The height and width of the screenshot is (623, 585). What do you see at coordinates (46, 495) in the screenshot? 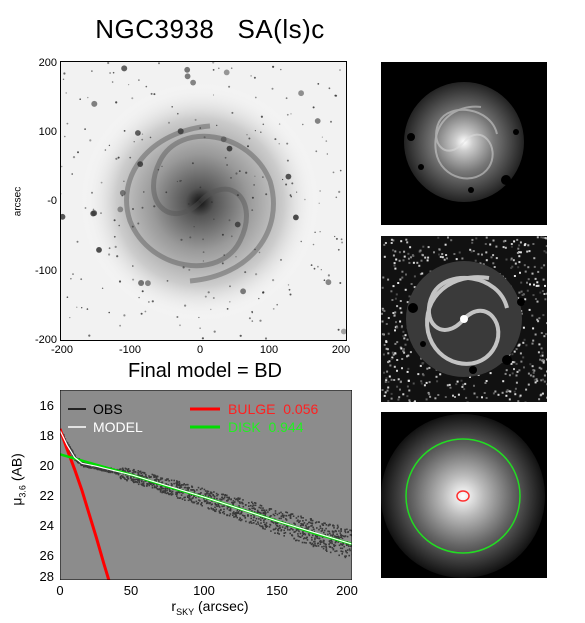
I see `plot-ytick: 22` at bounding box center [46, 495].